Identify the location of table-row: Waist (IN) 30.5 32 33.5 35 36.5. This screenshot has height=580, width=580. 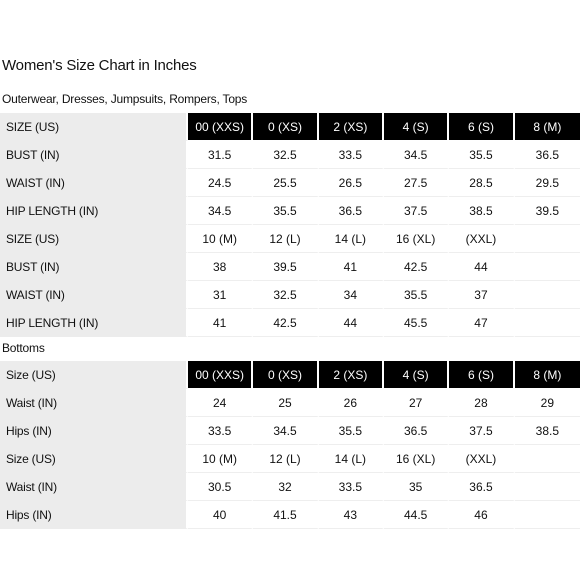
(290, 487).